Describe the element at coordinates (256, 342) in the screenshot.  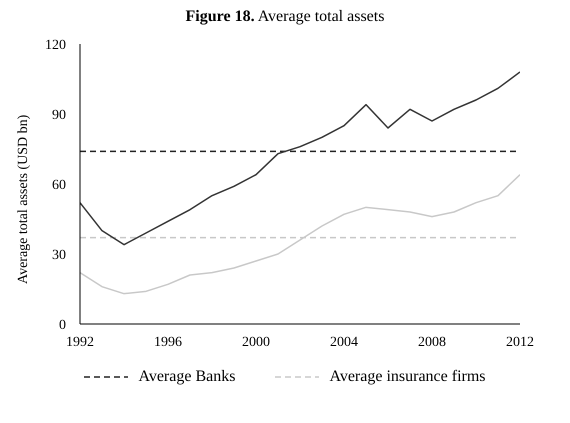
I see `x-tick-label: 2000` at that location.